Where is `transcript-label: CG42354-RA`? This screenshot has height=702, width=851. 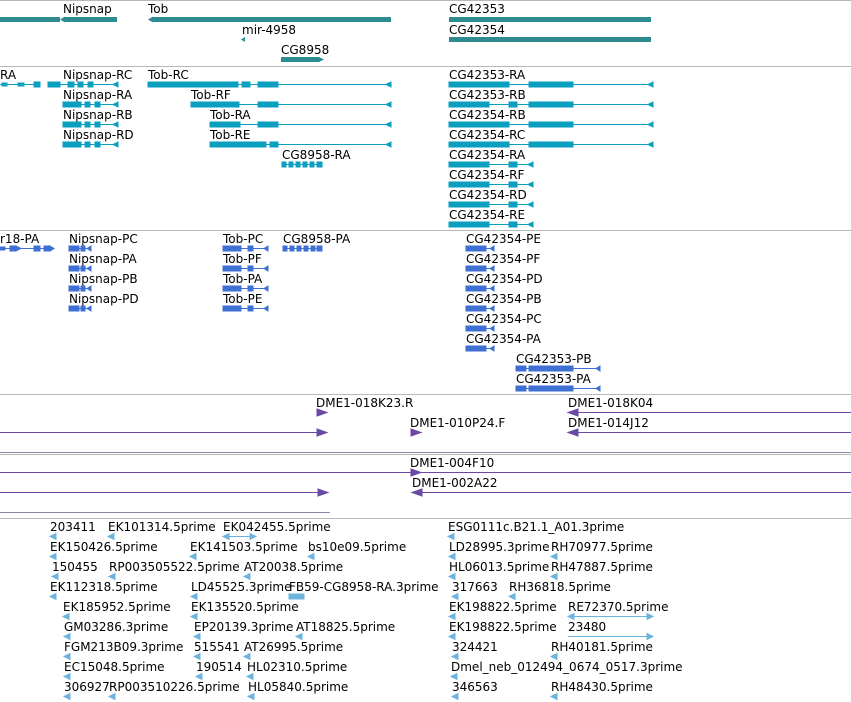
transcript-label: CG42354-RA is located at coordinates (487, 155).